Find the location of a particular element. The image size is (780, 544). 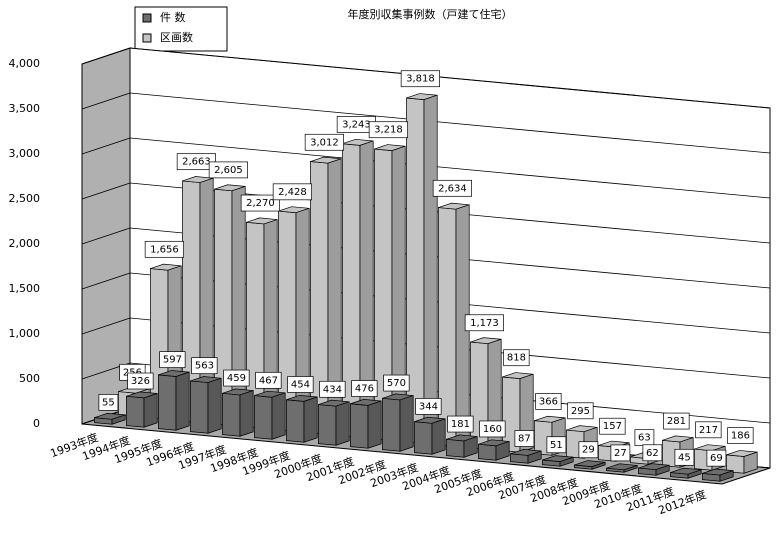

value-label: 160 is located at coordinates (492, 429).